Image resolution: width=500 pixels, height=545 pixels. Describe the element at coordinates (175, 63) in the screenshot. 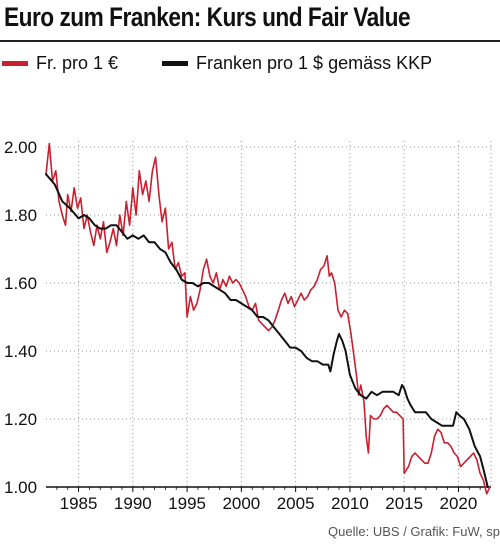

I see `legend-swatch-black` at that location.